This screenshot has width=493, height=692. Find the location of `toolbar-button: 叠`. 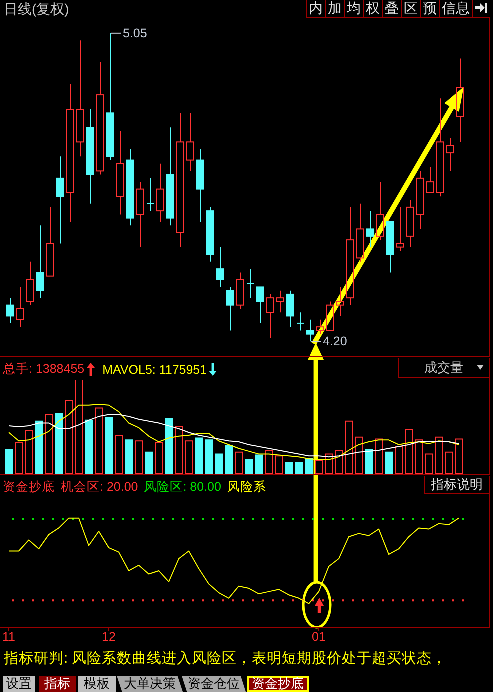

toolbar-button: 叠 is located at coordinates (391, 9).